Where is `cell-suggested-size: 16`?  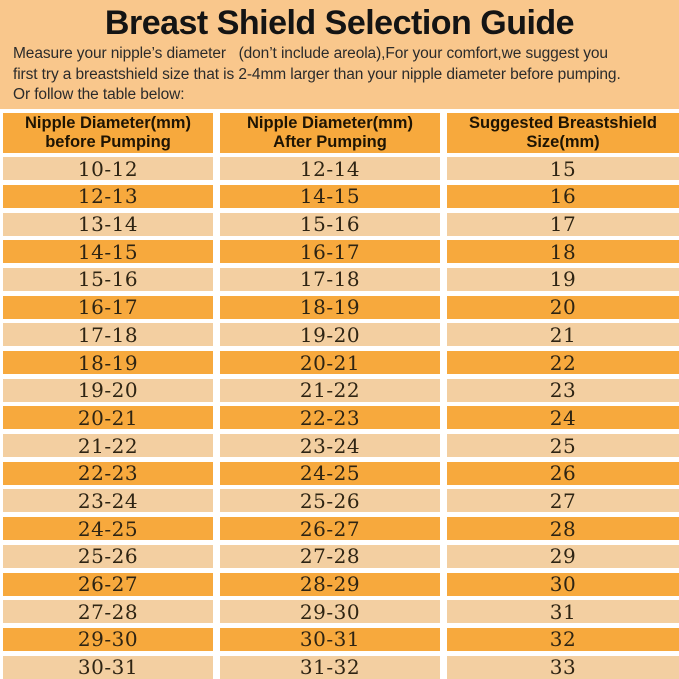 cell-suggested-size: 16 is located at coordinates (563, 196).